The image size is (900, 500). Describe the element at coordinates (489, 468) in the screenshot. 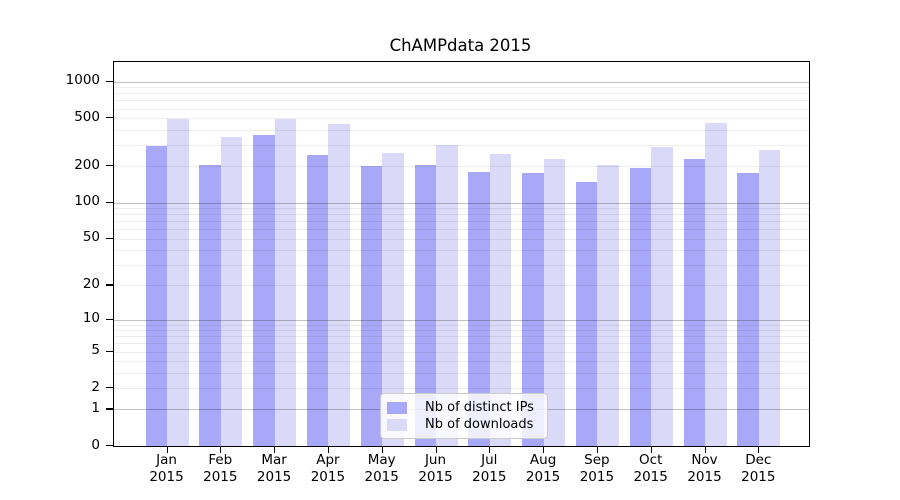

I see `x-tick-label-jul: Jul 2015` at that location.